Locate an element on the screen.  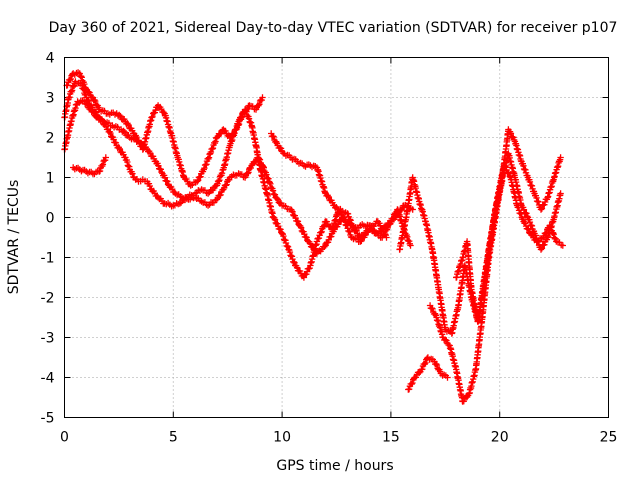
y-tick-label: 1 is located at coordinates (50, 179).